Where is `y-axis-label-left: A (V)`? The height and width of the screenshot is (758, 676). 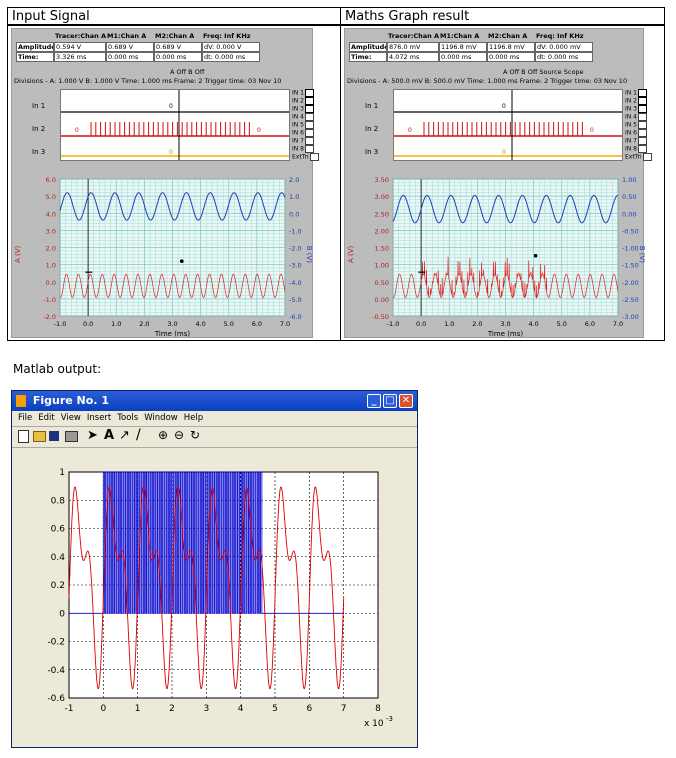 y-axis-label-left: A (V) is located at coordinates (351, 254).